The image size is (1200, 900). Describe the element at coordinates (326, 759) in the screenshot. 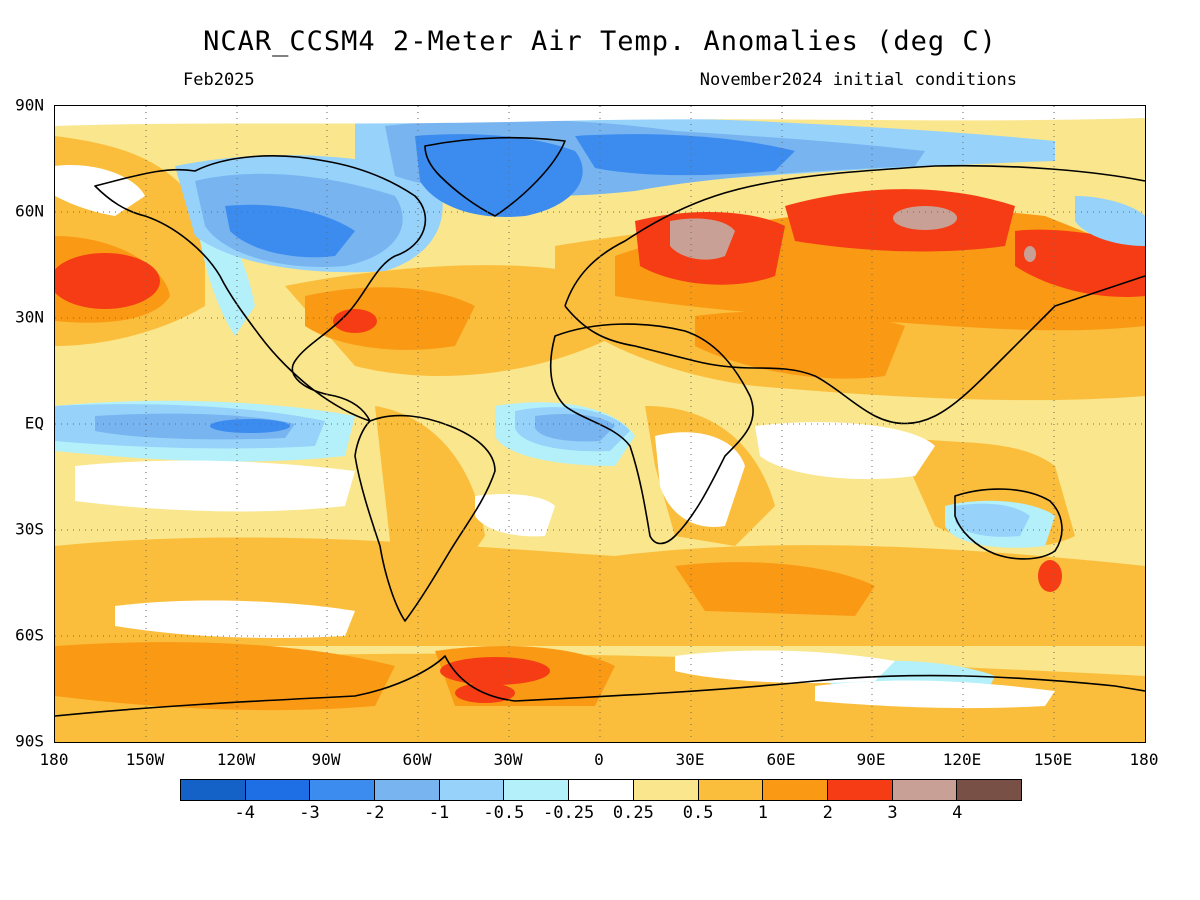

I see `lon-label-90w: 90W` at that location.